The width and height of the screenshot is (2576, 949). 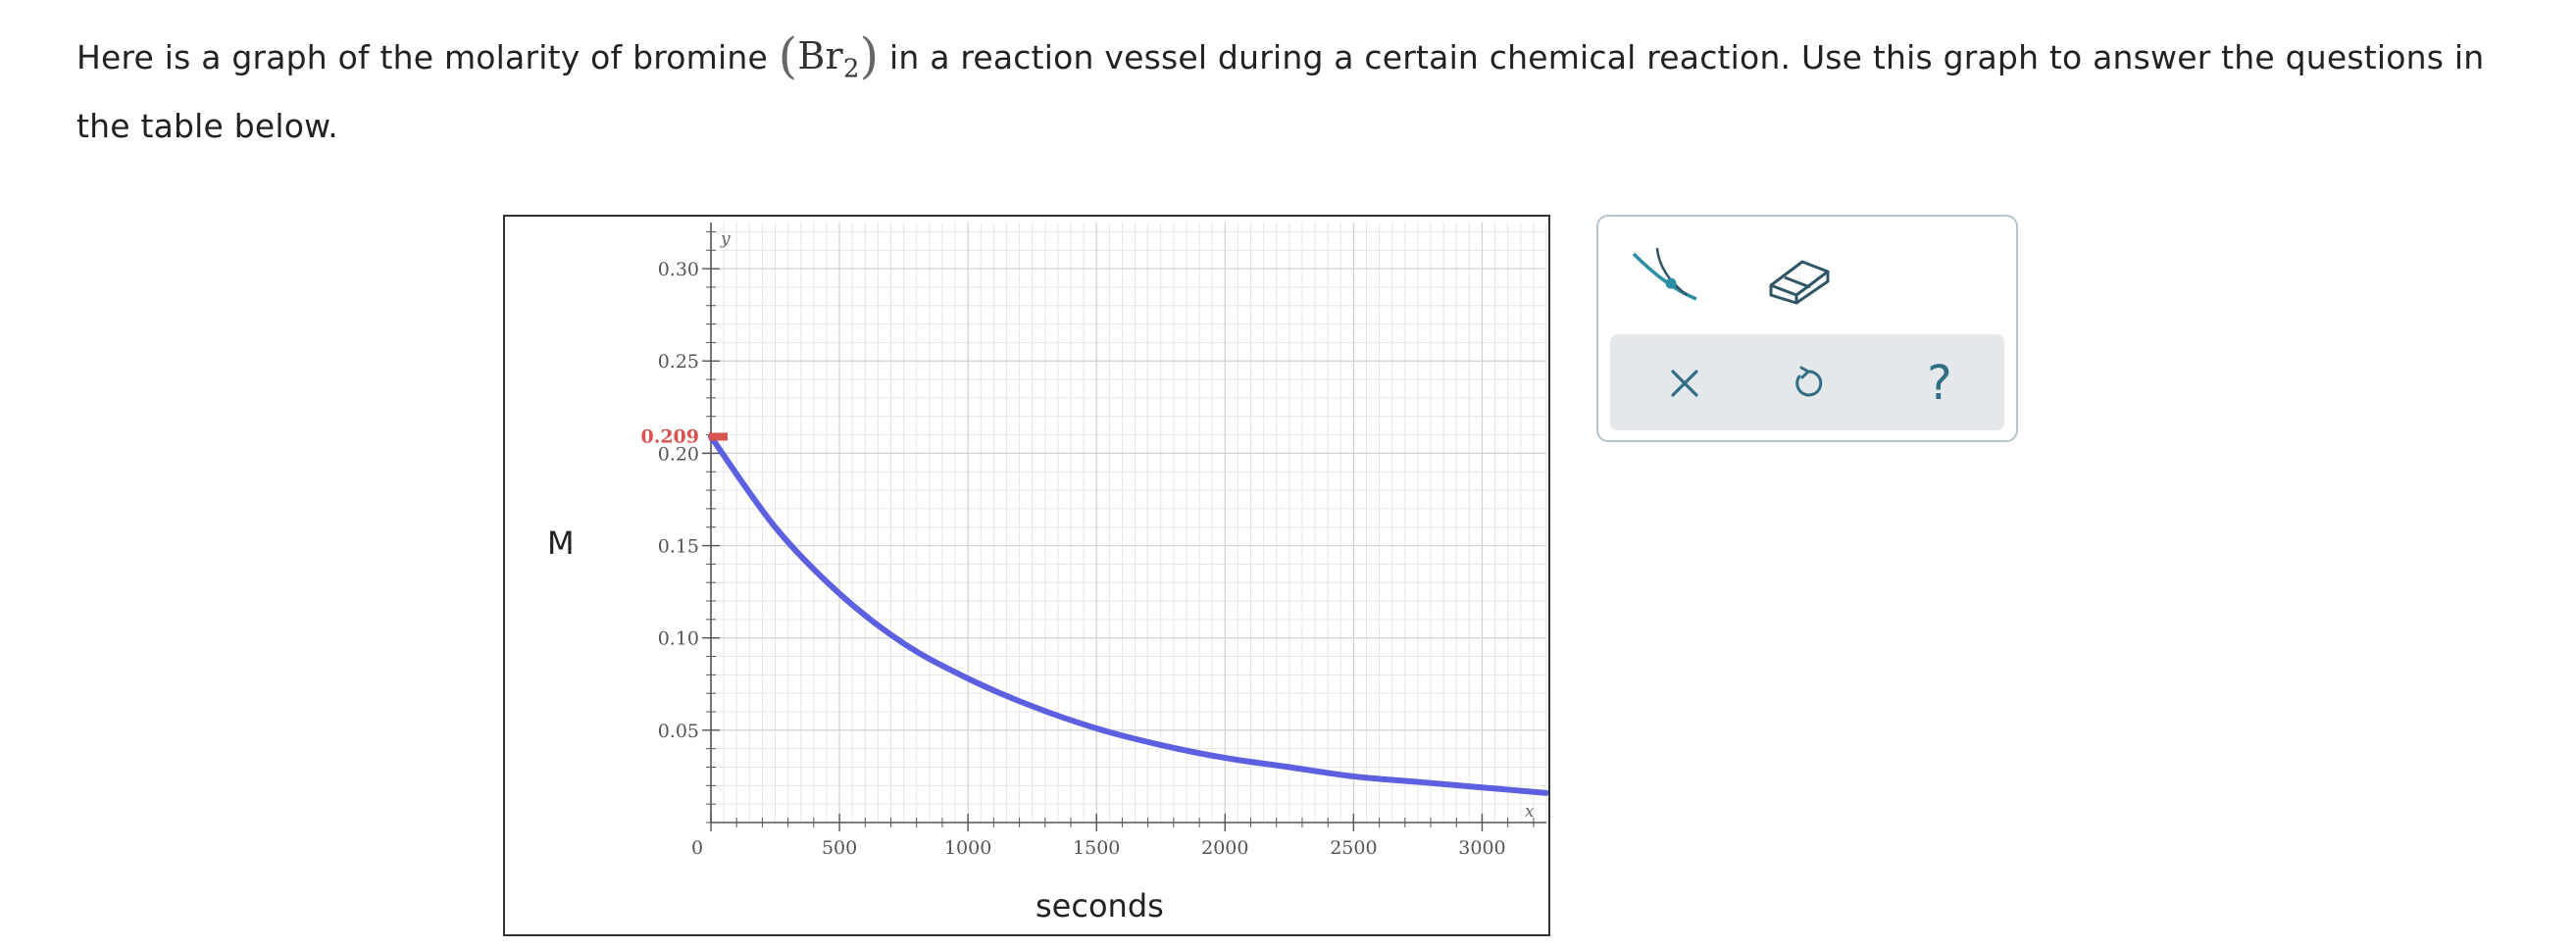 What do you see at coordinates (820, 56) in the screenshot?
I see `formula-main: Br` at bounding box center [820, 56].